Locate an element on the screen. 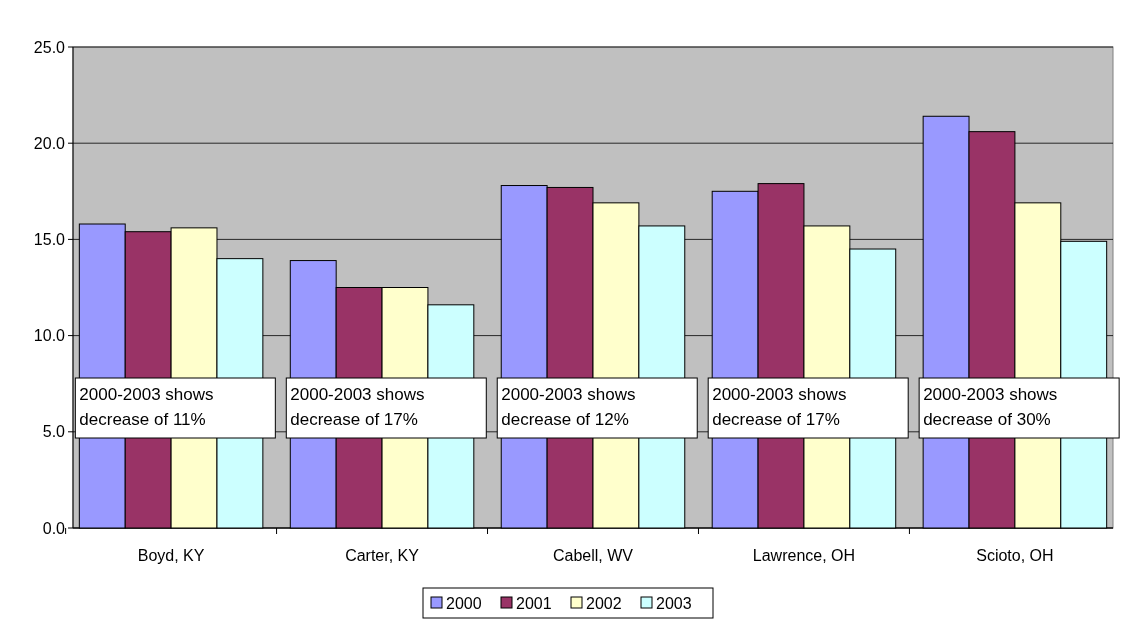 The width and height of the screenshot is (1138, 628). x-tick-label: Scioto, OH is located at coordinates (1015, 555).